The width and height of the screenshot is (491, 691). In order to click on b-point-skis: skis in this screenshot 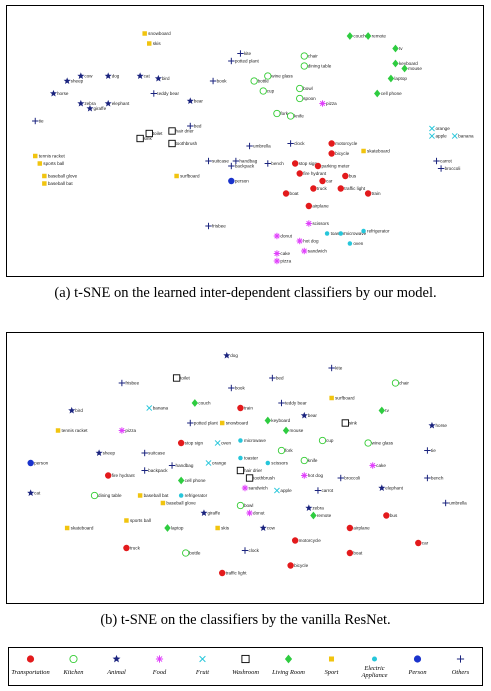, I will do `click(222, 528)`.